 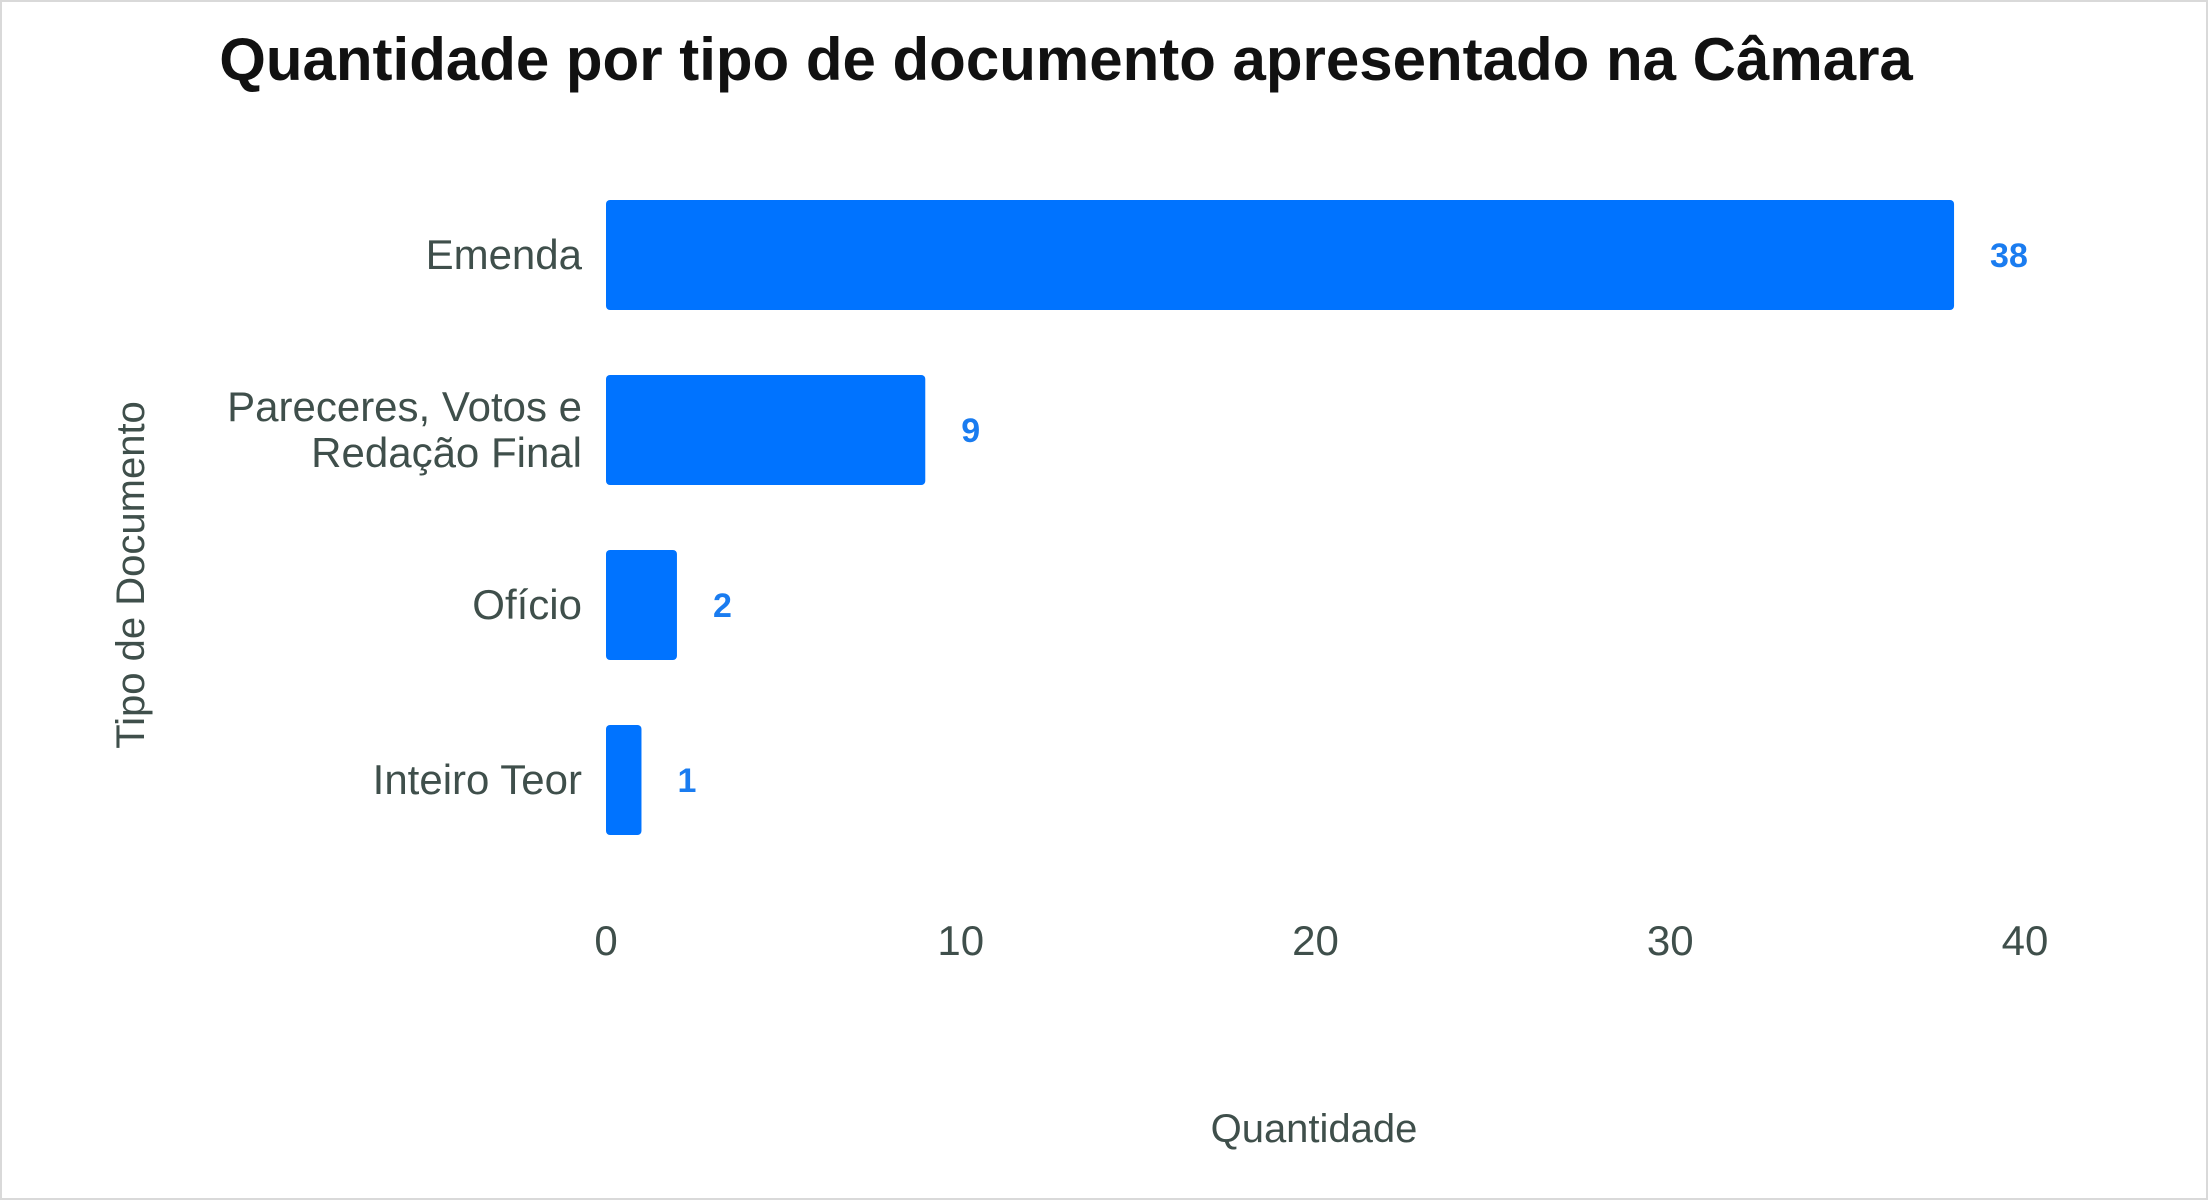 I want to click on category-label-3: Inteiro Teor, so click(x=477, y=779).